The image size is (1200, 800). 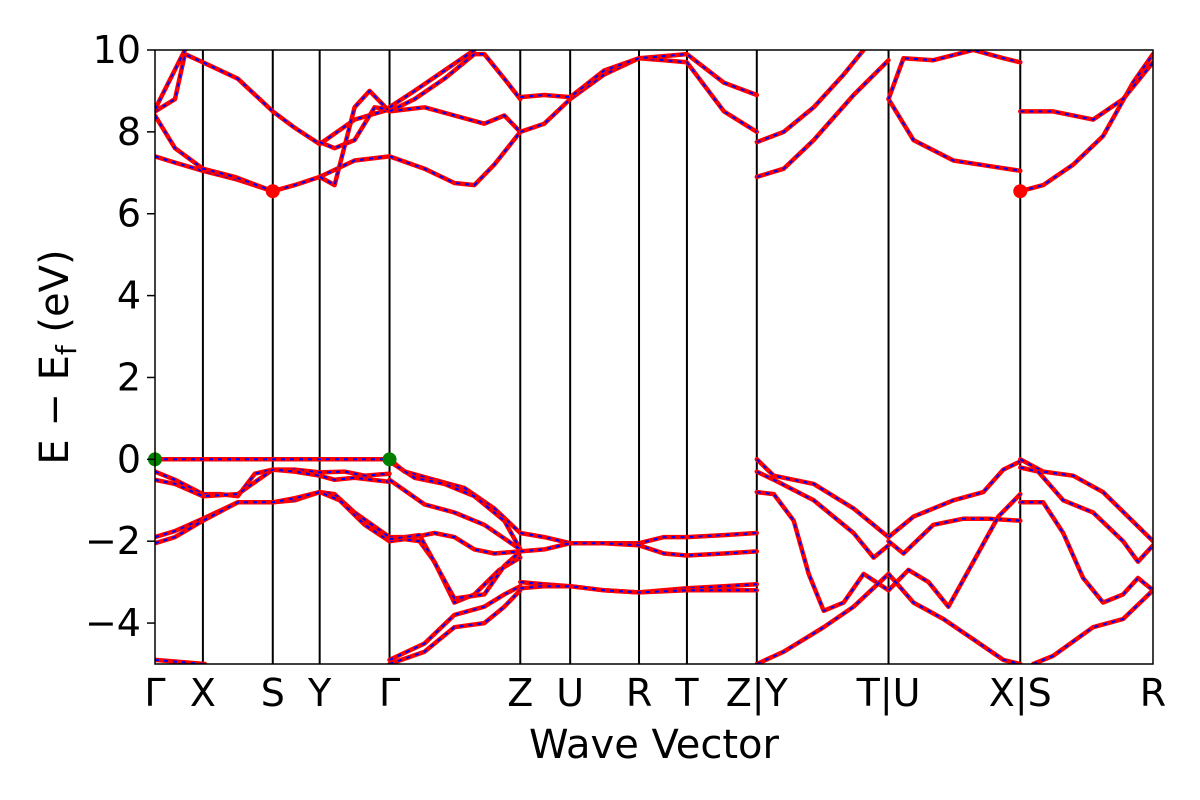 What do you see at coordinates (129, 459) in the screenshot?
I see `y-tick-label: 0` at bounding box center [129, 459].